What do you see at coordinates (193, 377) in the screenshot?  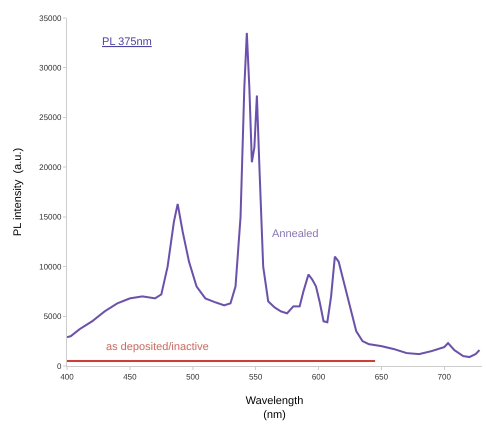 I see `x-tick-label: 500` at bounding box center [193, 377].